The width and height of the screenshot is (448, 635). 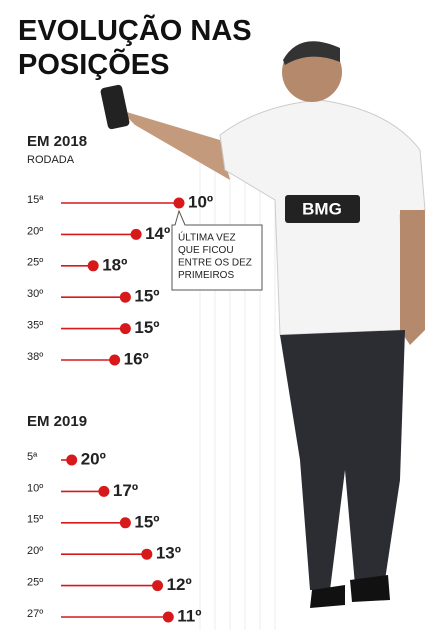 I want to click on value-label: 11º, so click(x=189, y=615).